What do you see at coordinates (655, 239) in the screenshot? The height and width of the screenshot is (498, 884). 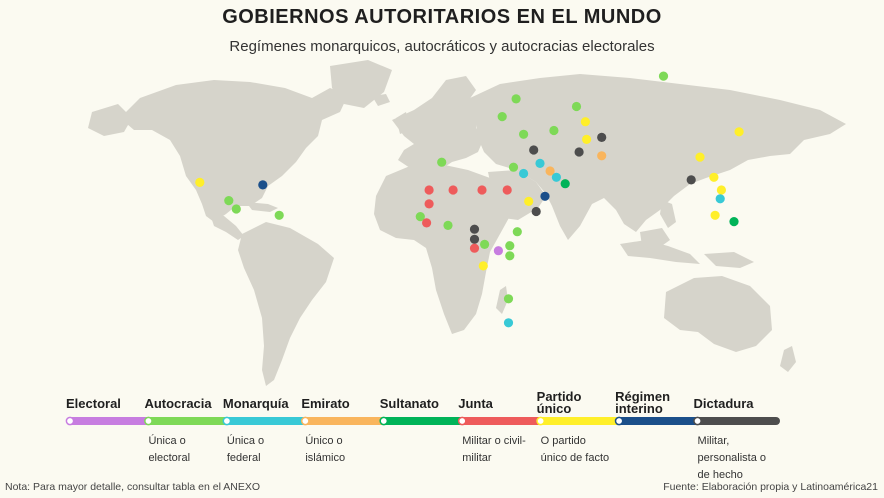 I see `borneo` at bounding box center [655, 239].